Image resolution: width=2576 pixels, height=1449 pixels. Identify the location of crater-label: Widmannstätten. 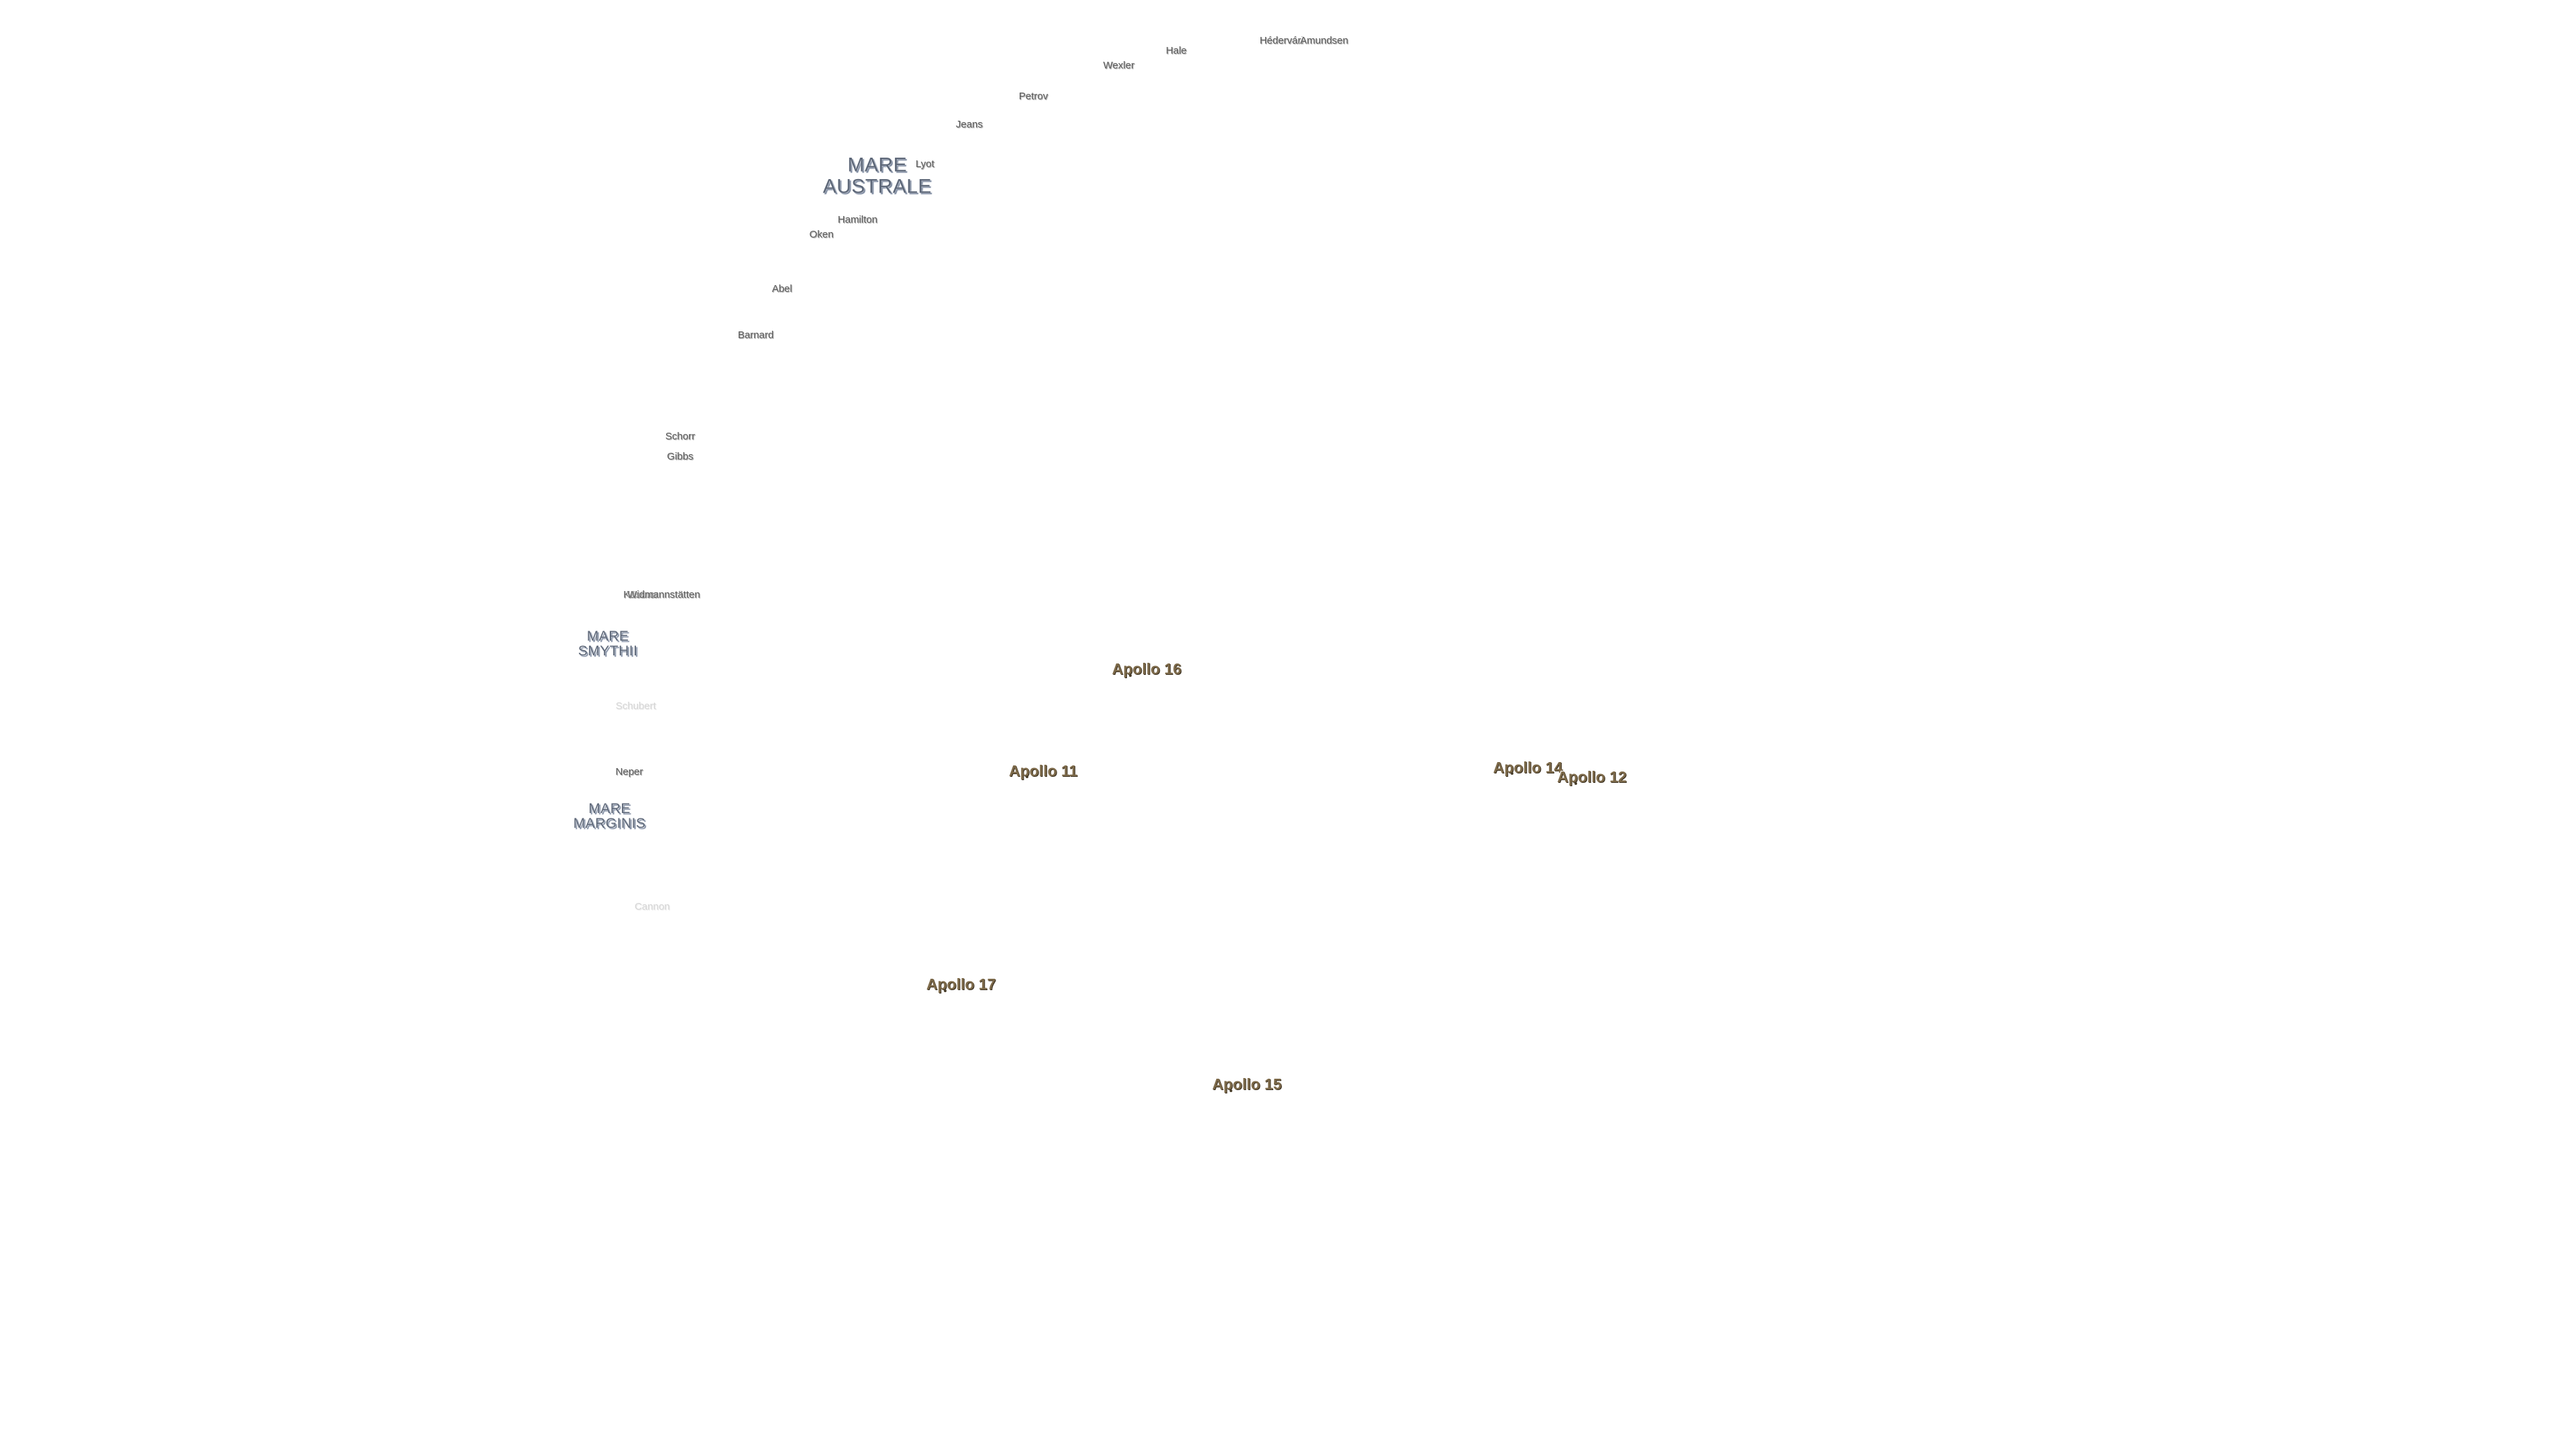
(663, 594).